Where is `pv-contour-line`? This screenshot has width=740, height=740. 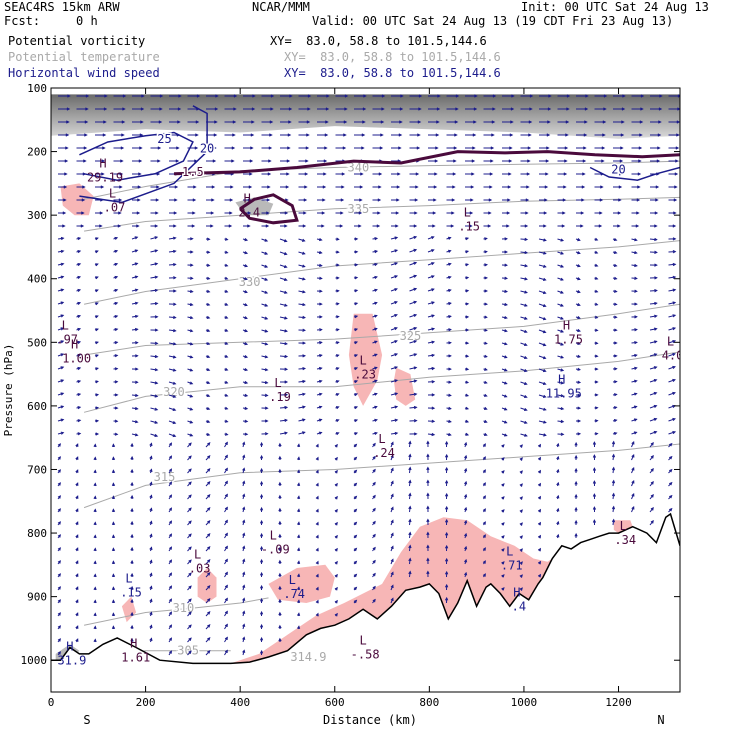
pv-contour-line is located at coordinates (269, 209).